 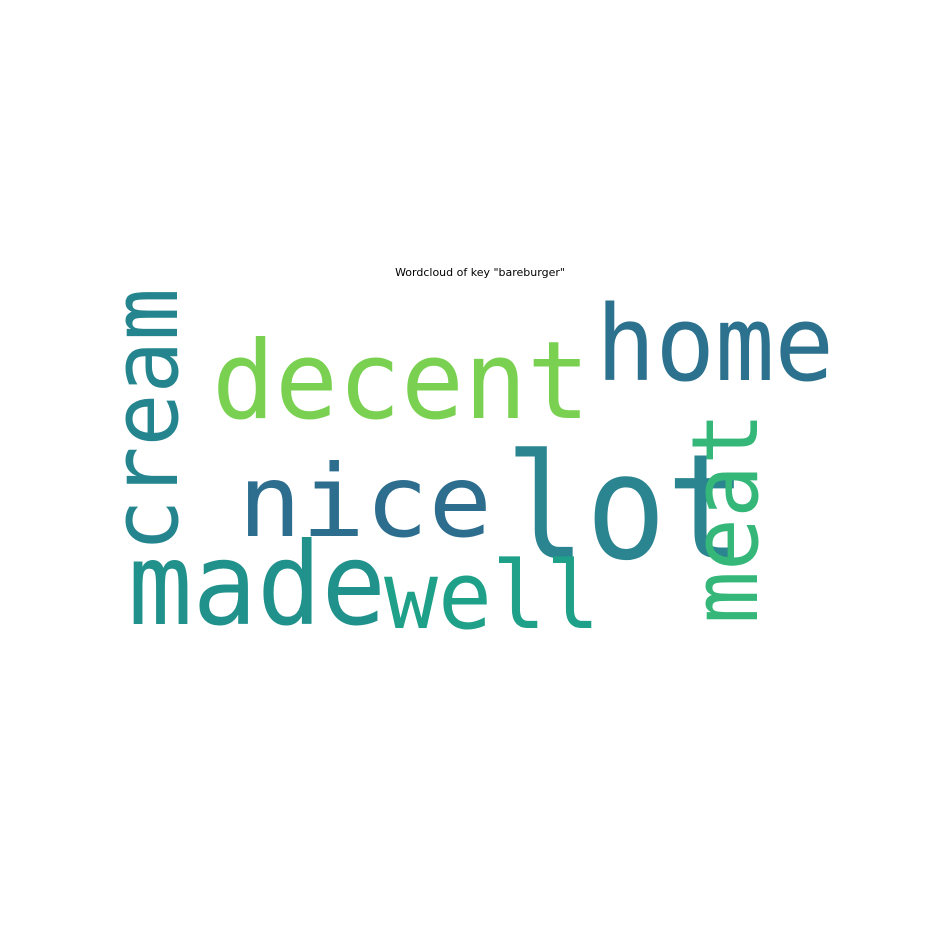 What do you see at coordinates (257, 584) in the screenshot?
I see `word-made: made` at bounding box center [257, 584].